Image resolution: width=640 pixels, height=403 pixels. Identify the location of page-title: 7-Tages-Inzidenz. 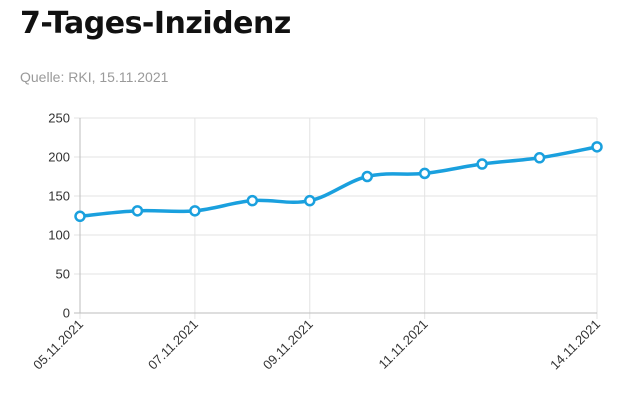
(155, 23).